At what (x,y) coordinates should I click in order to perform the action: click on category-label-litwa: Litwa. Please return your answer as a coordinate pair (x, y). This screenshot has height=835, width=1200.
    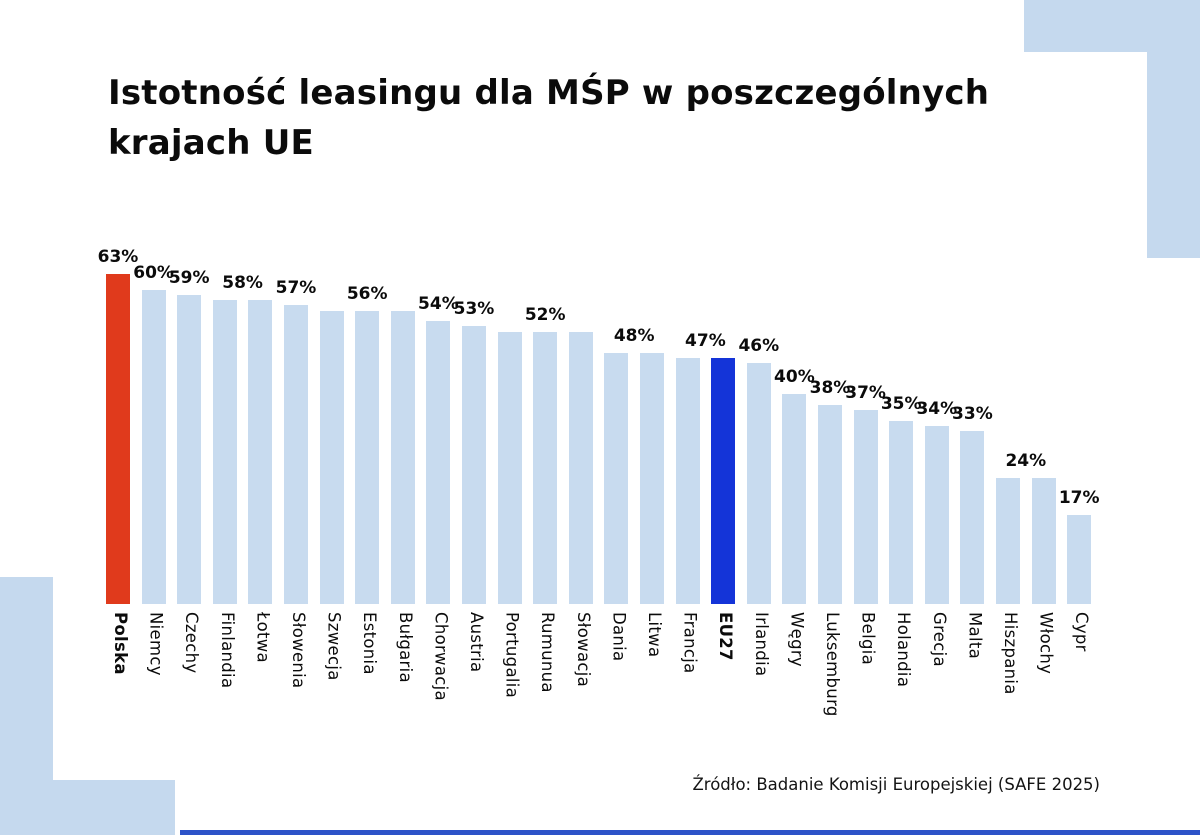
    Looking at the image, I should click on (654, 635).